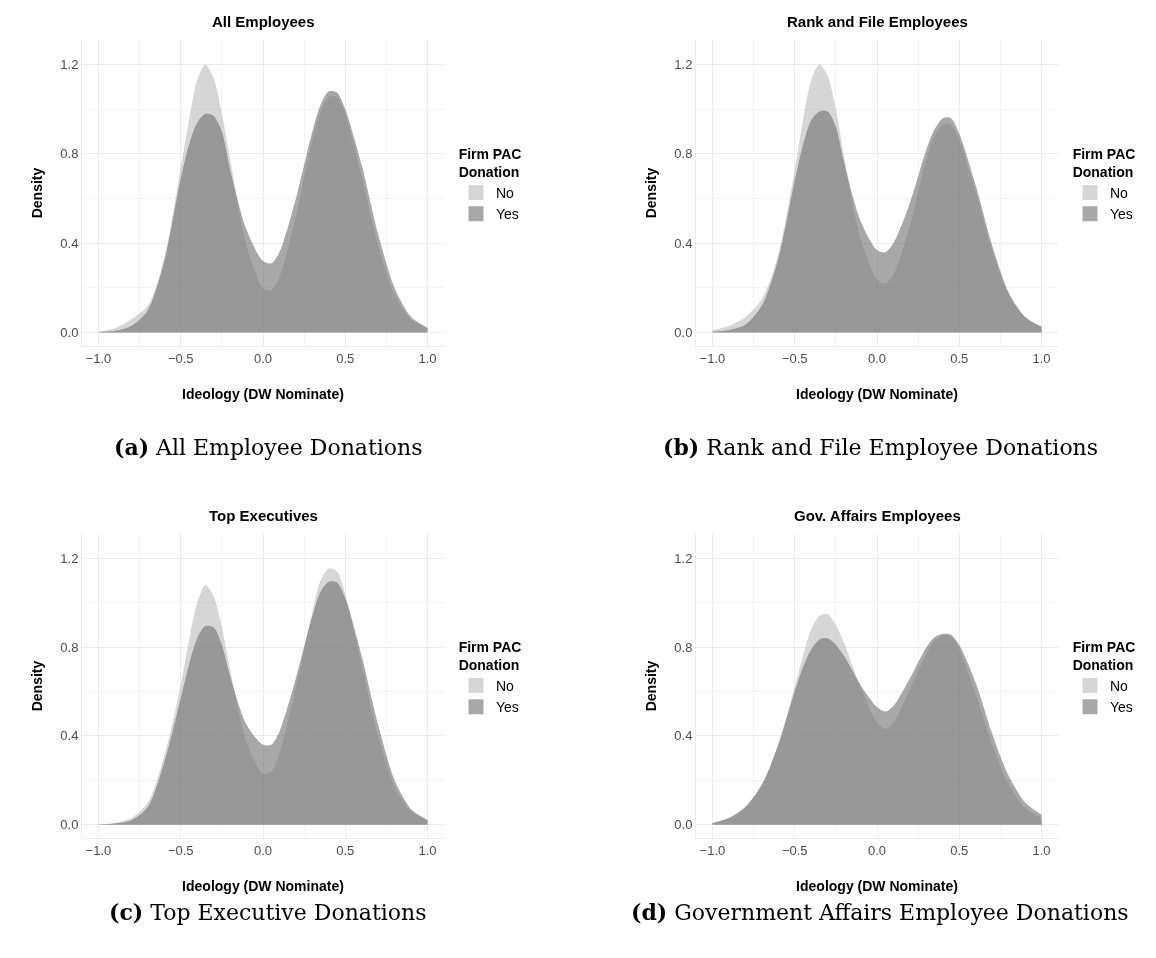 The image size is (1156, 958). I want to click on text: (c) Top Executive Donations, so click(268, 912).